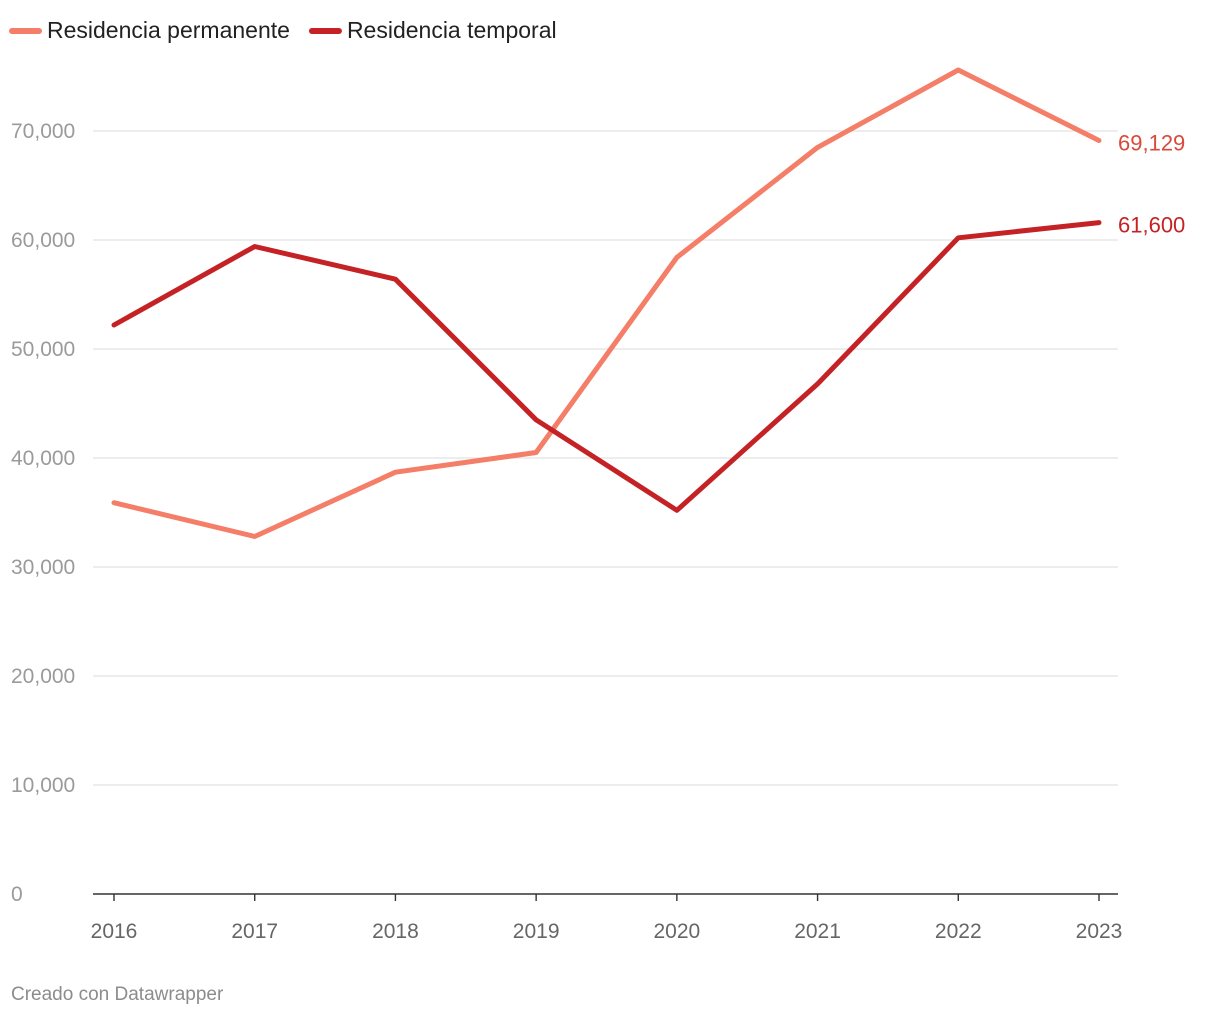 The image size is (1220, 1020). Describe the element at coordinates (43, 567) in the screenshot. I see `y-tick-label: 30,000` at that location.